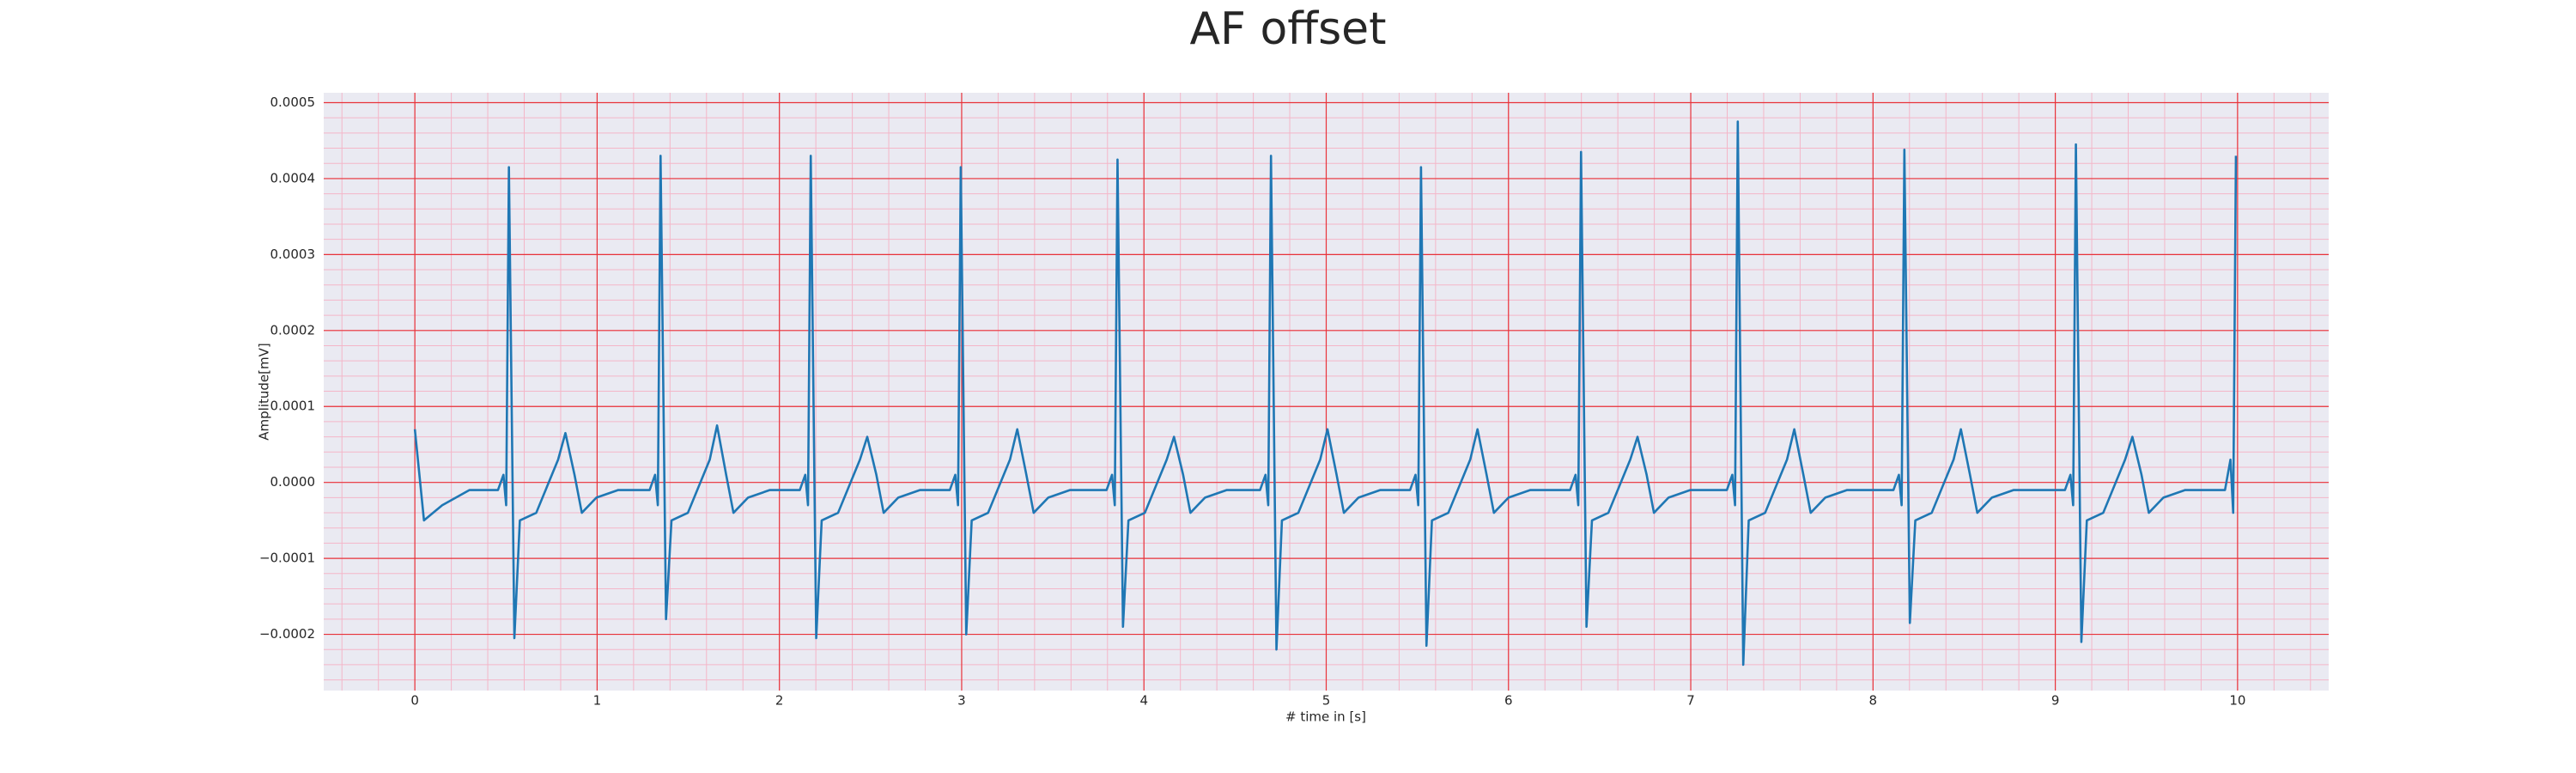  I want to click on x-tick-label: 6, so click(1508, 701).